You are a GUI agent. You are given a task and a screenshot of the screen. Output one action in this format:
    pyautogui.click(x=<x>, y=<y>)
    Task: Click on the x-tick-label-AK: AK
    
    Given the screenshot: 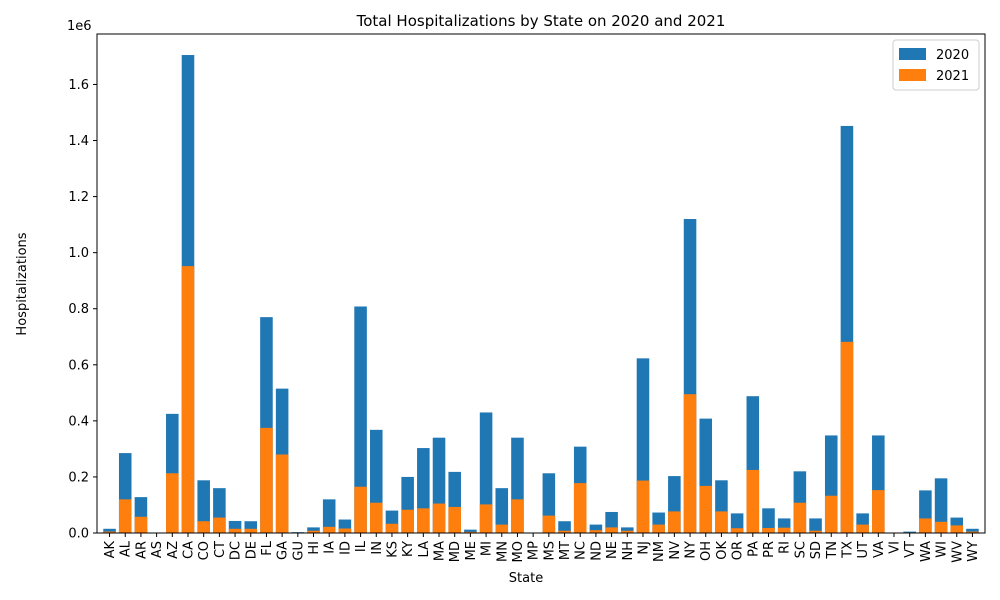 What is the action you would take?
    pyautogui.click(x=110, y=550)
    